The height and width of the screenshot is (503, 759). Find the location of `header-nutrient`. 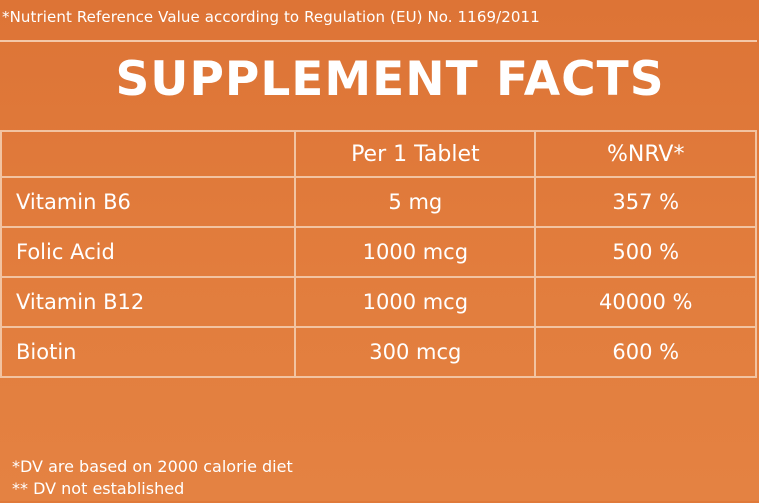

header-nutrient is located at coordinates (148, 154).